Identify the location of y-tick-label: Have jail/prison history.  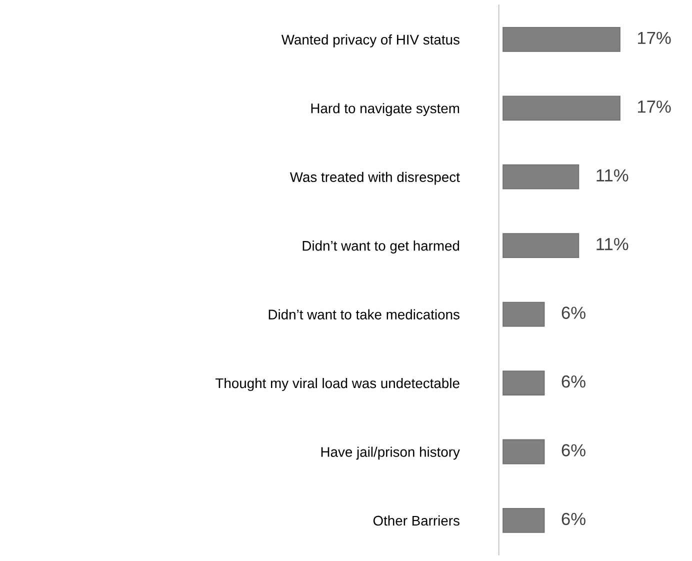
(390, 453).